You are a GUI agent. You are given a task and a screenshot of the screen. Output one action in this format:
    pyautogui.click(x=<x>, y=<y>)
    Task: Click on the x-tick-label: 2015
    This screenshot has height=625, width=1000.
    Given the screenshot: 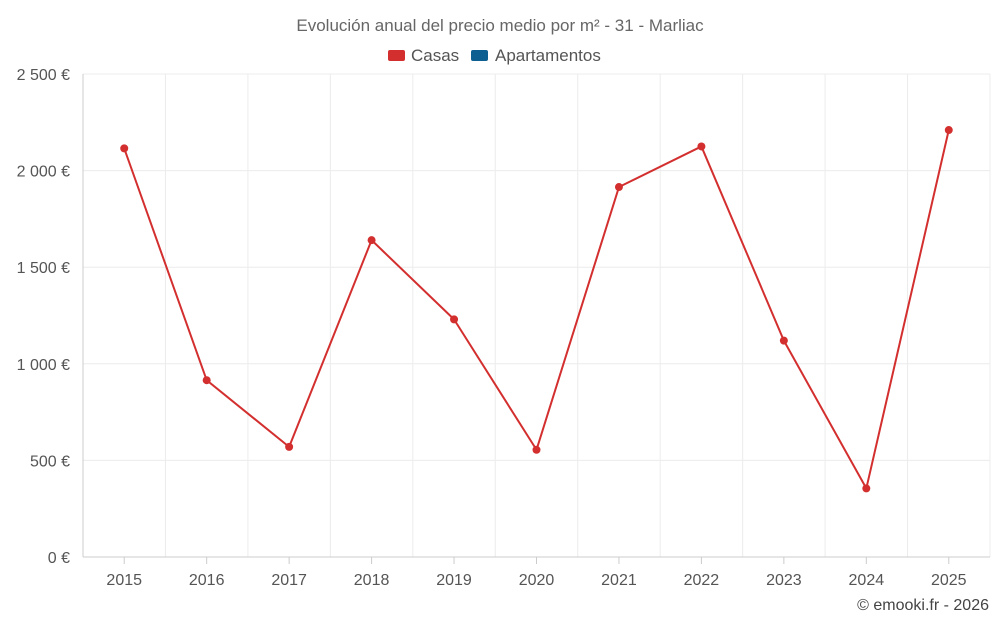 What is the action you would take?
    pyautogui.click(x=124, y=580)
    